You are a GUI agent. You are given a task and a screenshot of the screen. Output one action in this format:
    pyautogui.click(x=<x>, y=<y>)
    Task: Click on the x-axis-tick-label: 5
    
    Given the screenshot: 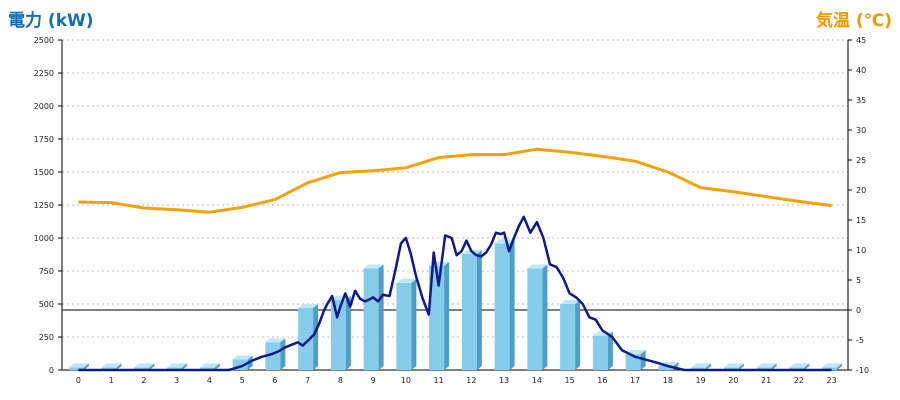 What is the action you would take?
    pyautogui.click(x=242, y=380)
    